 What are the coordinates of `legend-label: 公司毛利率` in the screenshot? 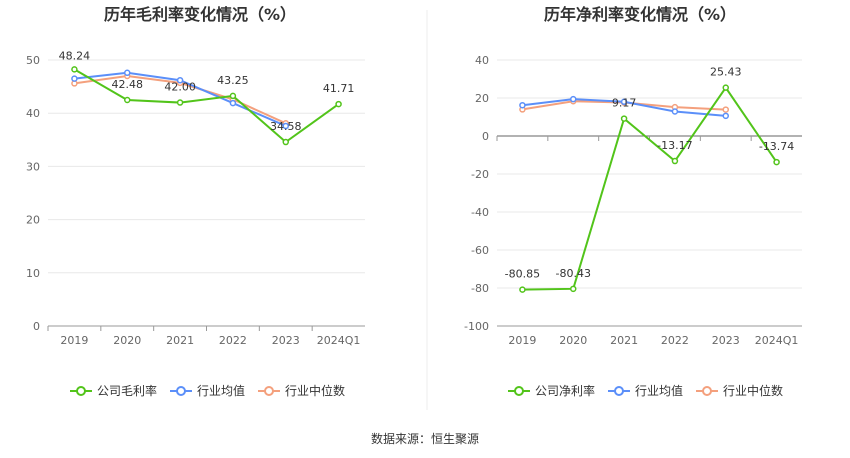 It's located at (127, 390).